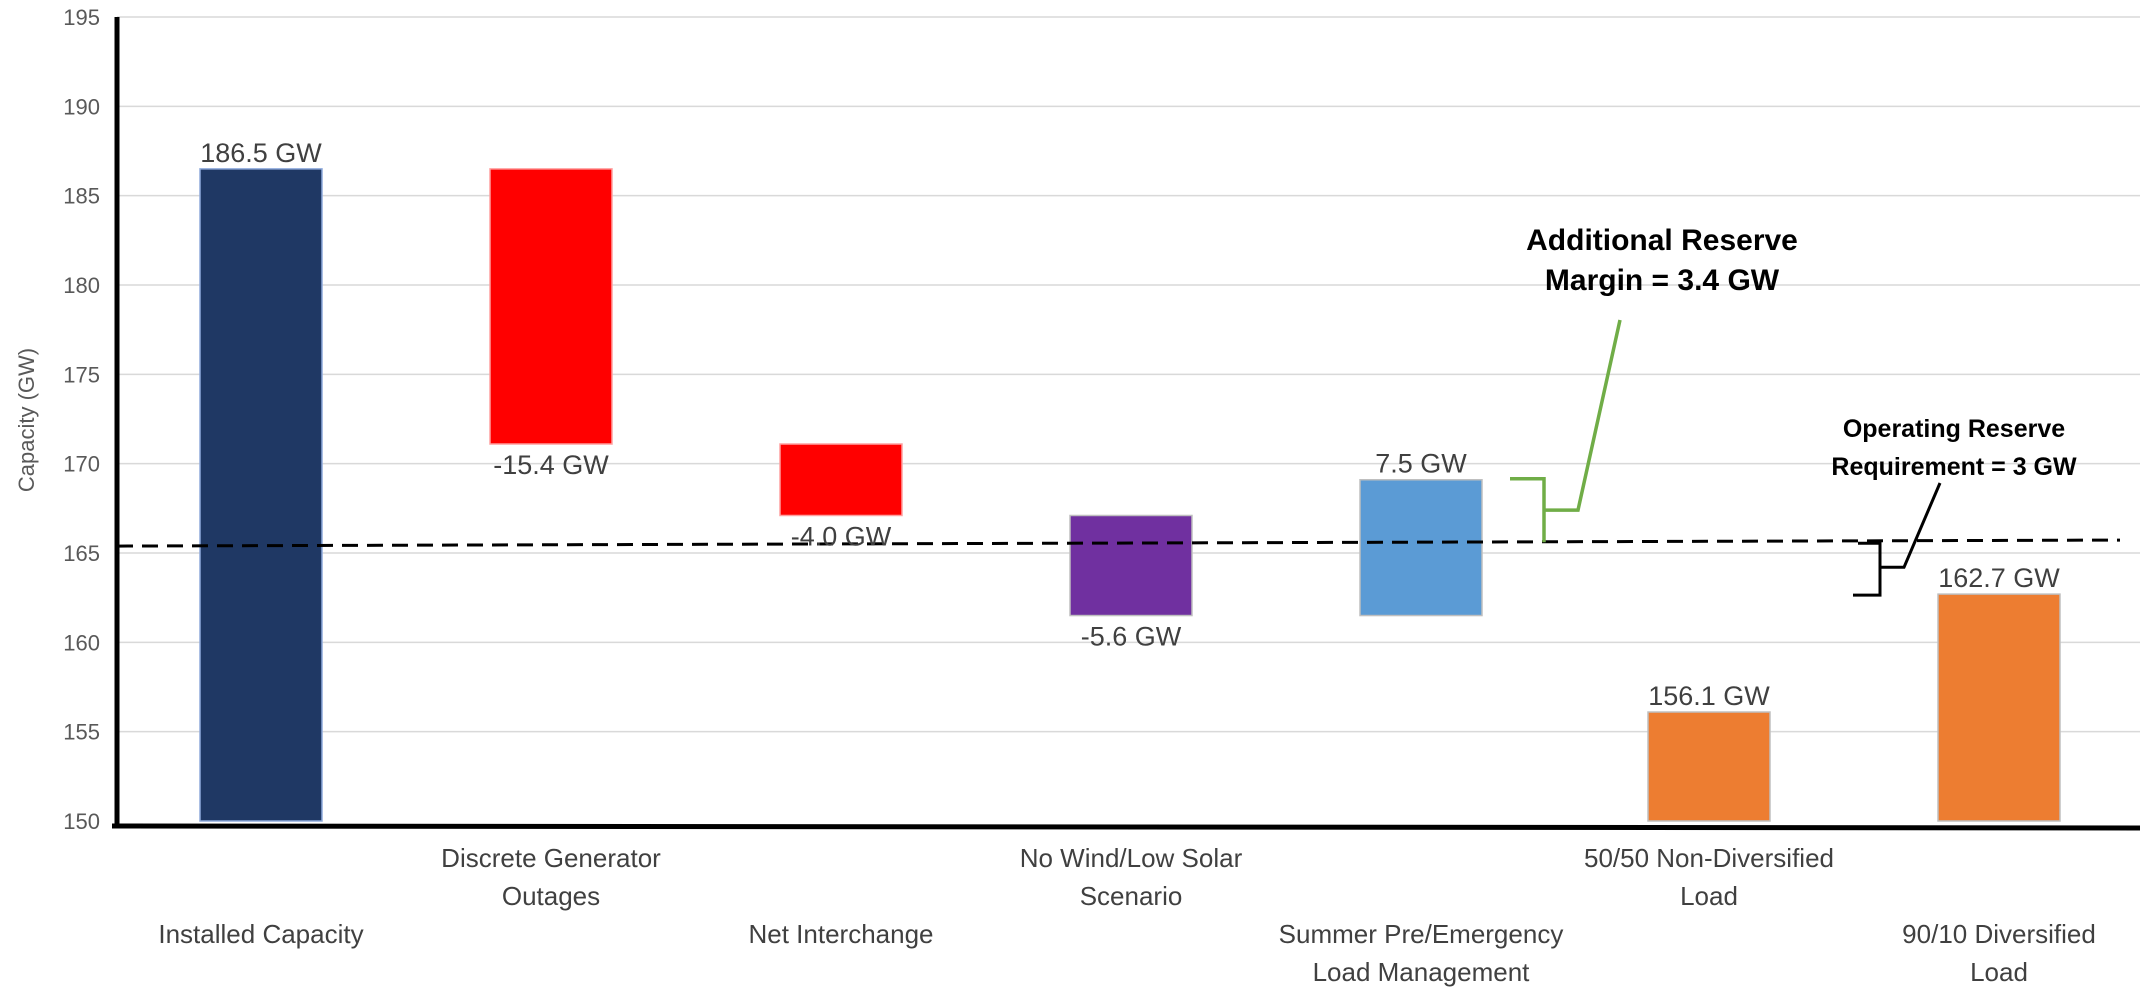  Describe the element at coordinates (81, 17) in the screenshot. I see `y-tick-label: 195` at that location.